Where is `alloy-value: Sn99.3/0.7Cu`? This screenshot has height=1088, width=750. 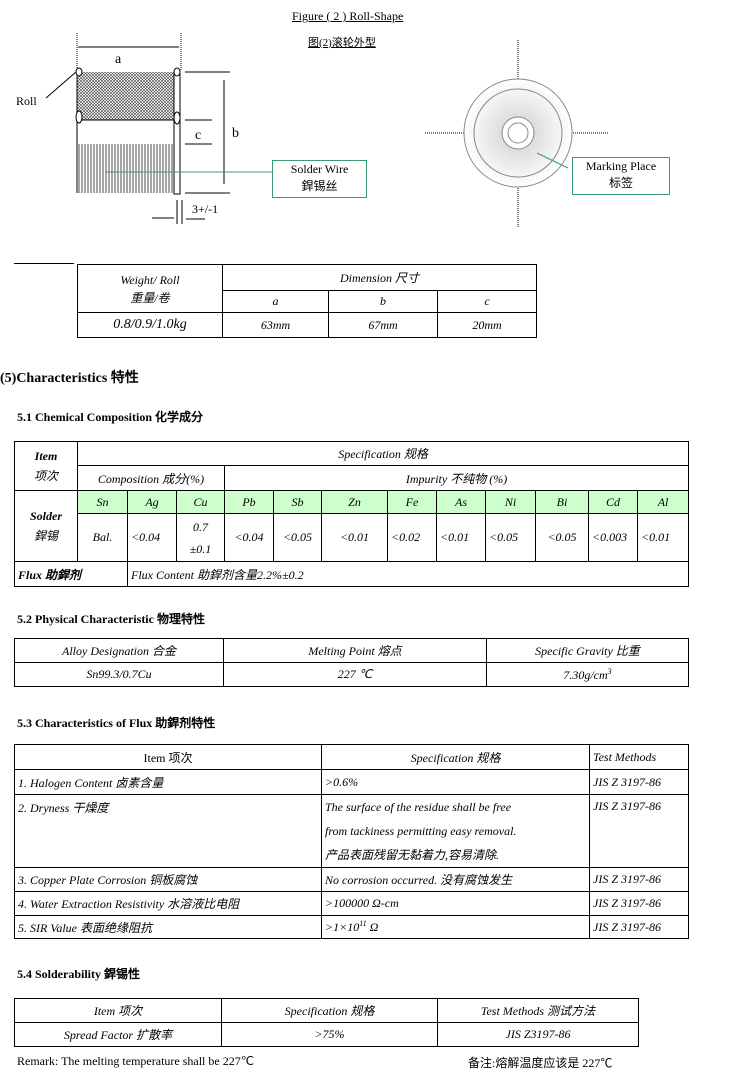 alloy-value: Sn99.3/0.7Cu is located at coordinates (119, 674).